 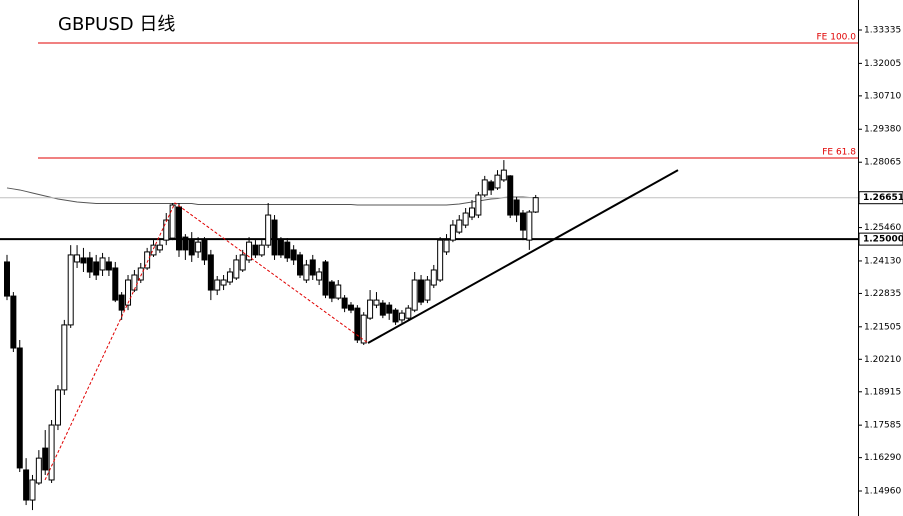 What do you see at coordinates (839, 153) in the screenshot?
I see `level-label: FE 61.8` at bounding box center [839, 153].